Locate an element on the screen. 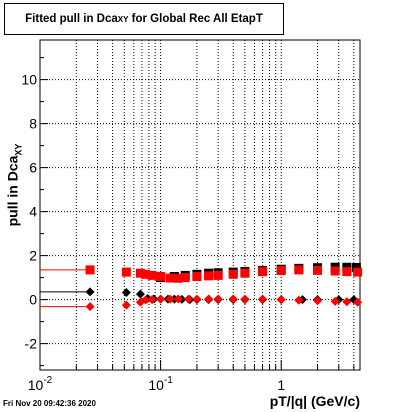 This screenshot has height=412, width=400. x-axis-label: pT/|q| (GeV/c) is located at coordinates (314, 401).